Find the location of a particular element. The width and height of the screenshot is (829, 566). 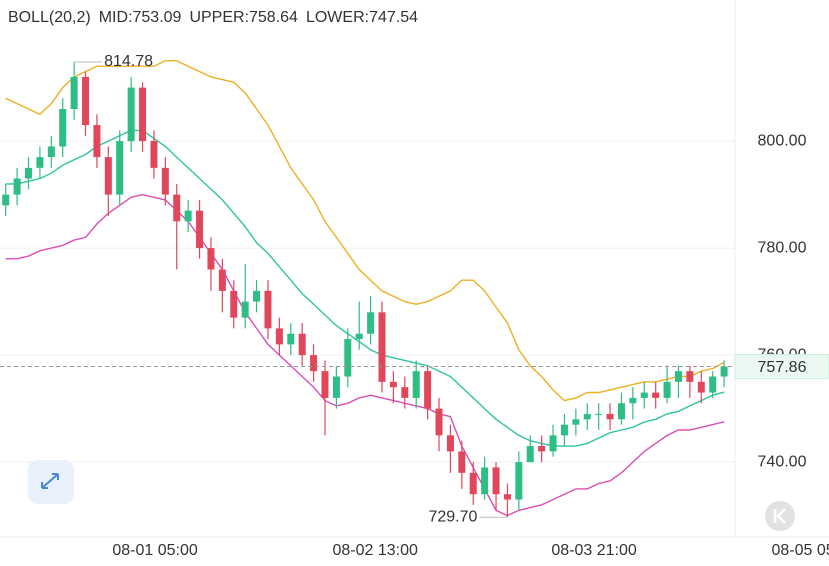

annotation-label: 814.78 is located at coordinates (128, 61).